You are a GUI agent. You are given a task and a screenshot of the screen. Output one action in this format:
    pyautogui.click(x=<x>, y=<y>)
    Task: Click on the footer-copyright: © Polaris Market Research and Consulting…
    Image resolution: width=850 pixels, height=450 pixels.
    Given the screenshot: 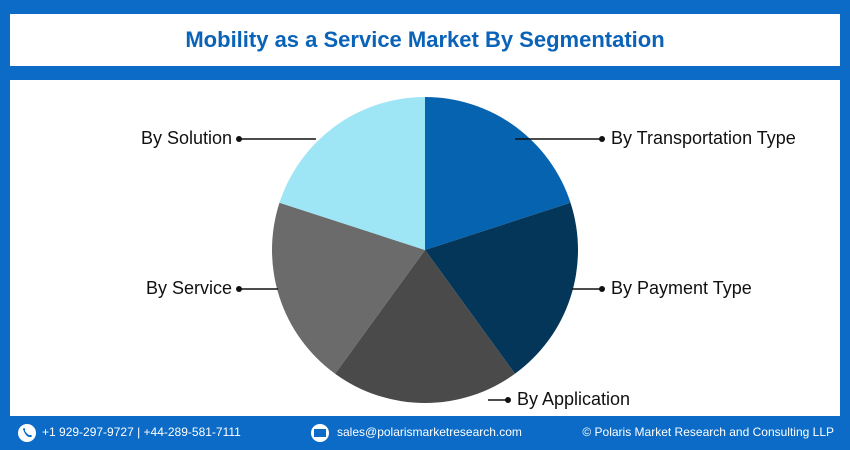 What is the action you would take?
    pyautogui.click(x=708, y=432)
    